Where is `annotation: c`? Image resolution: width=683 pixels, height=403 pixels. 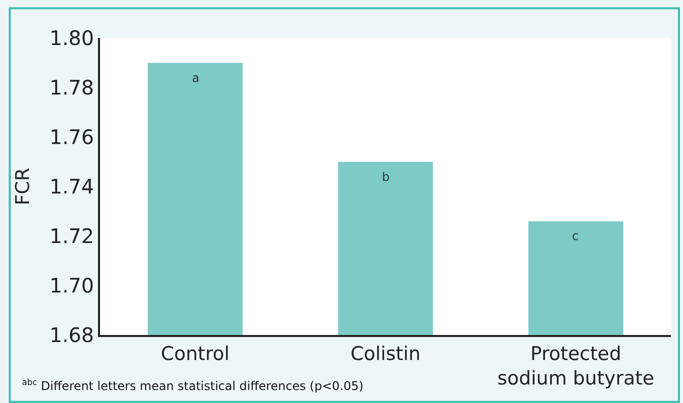 annotation: c is located at coordinates (575, 236).